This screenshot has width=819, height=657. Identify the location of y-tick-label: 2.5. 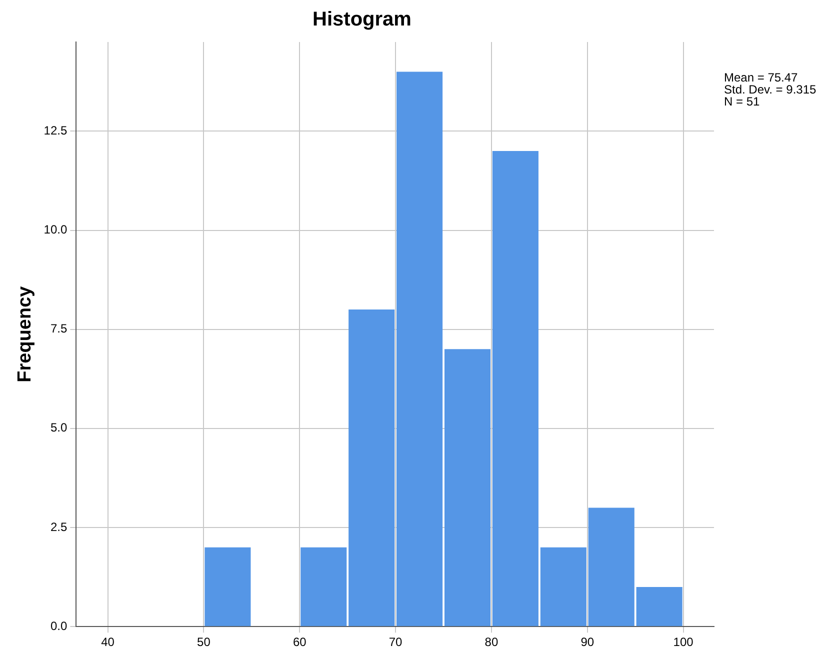
(59, 527).